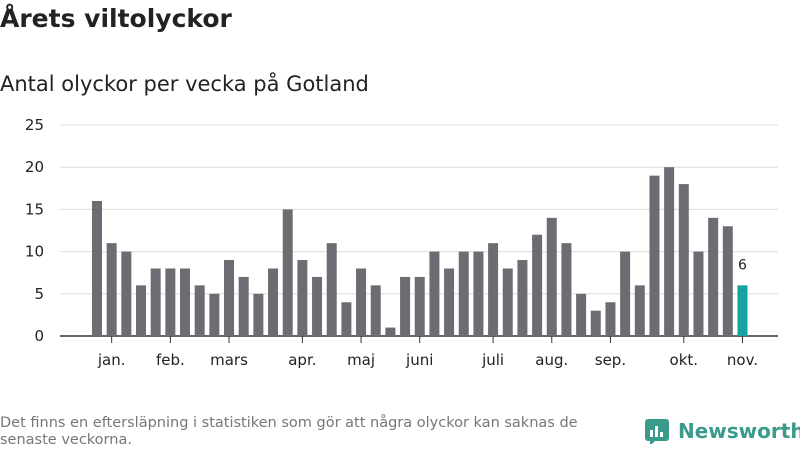  What do you see at coordinates (419, 360) in the screenshot?
I see `x-tick-label: juni` at bounding box center [419, 360].